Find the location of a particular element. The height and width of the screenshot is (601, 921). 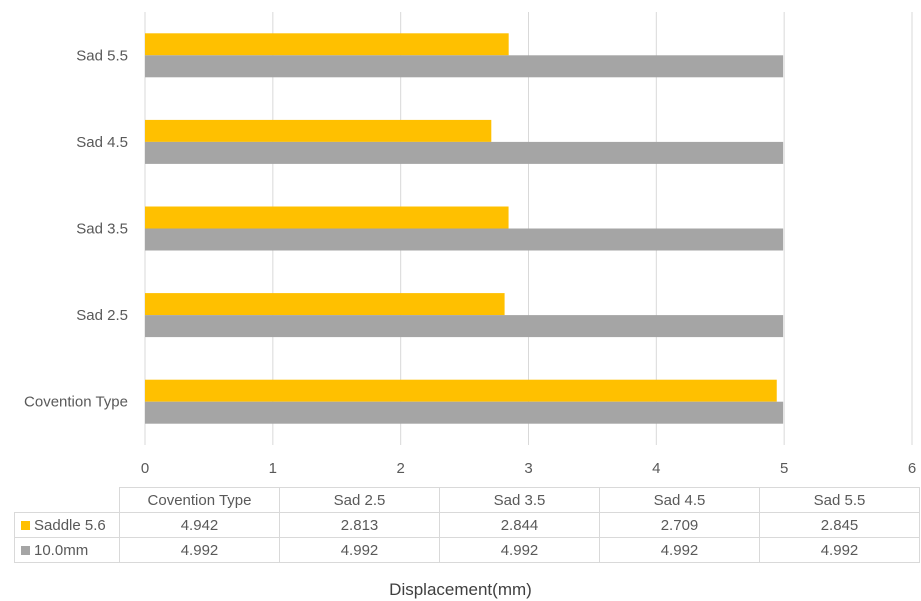

table-header-cell: Covention Type is located at coordinates (199, 500).